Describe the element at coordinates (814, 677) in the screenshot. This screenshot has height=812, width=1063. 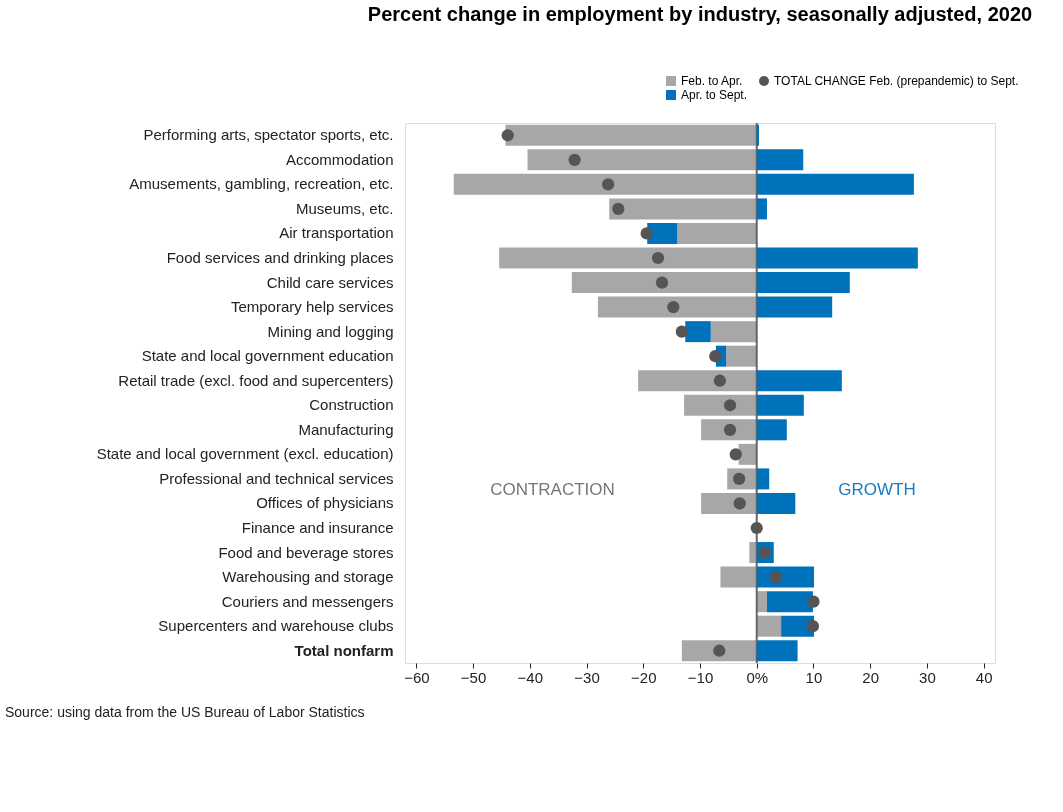
I see `x-tick-label: 10` at that location.